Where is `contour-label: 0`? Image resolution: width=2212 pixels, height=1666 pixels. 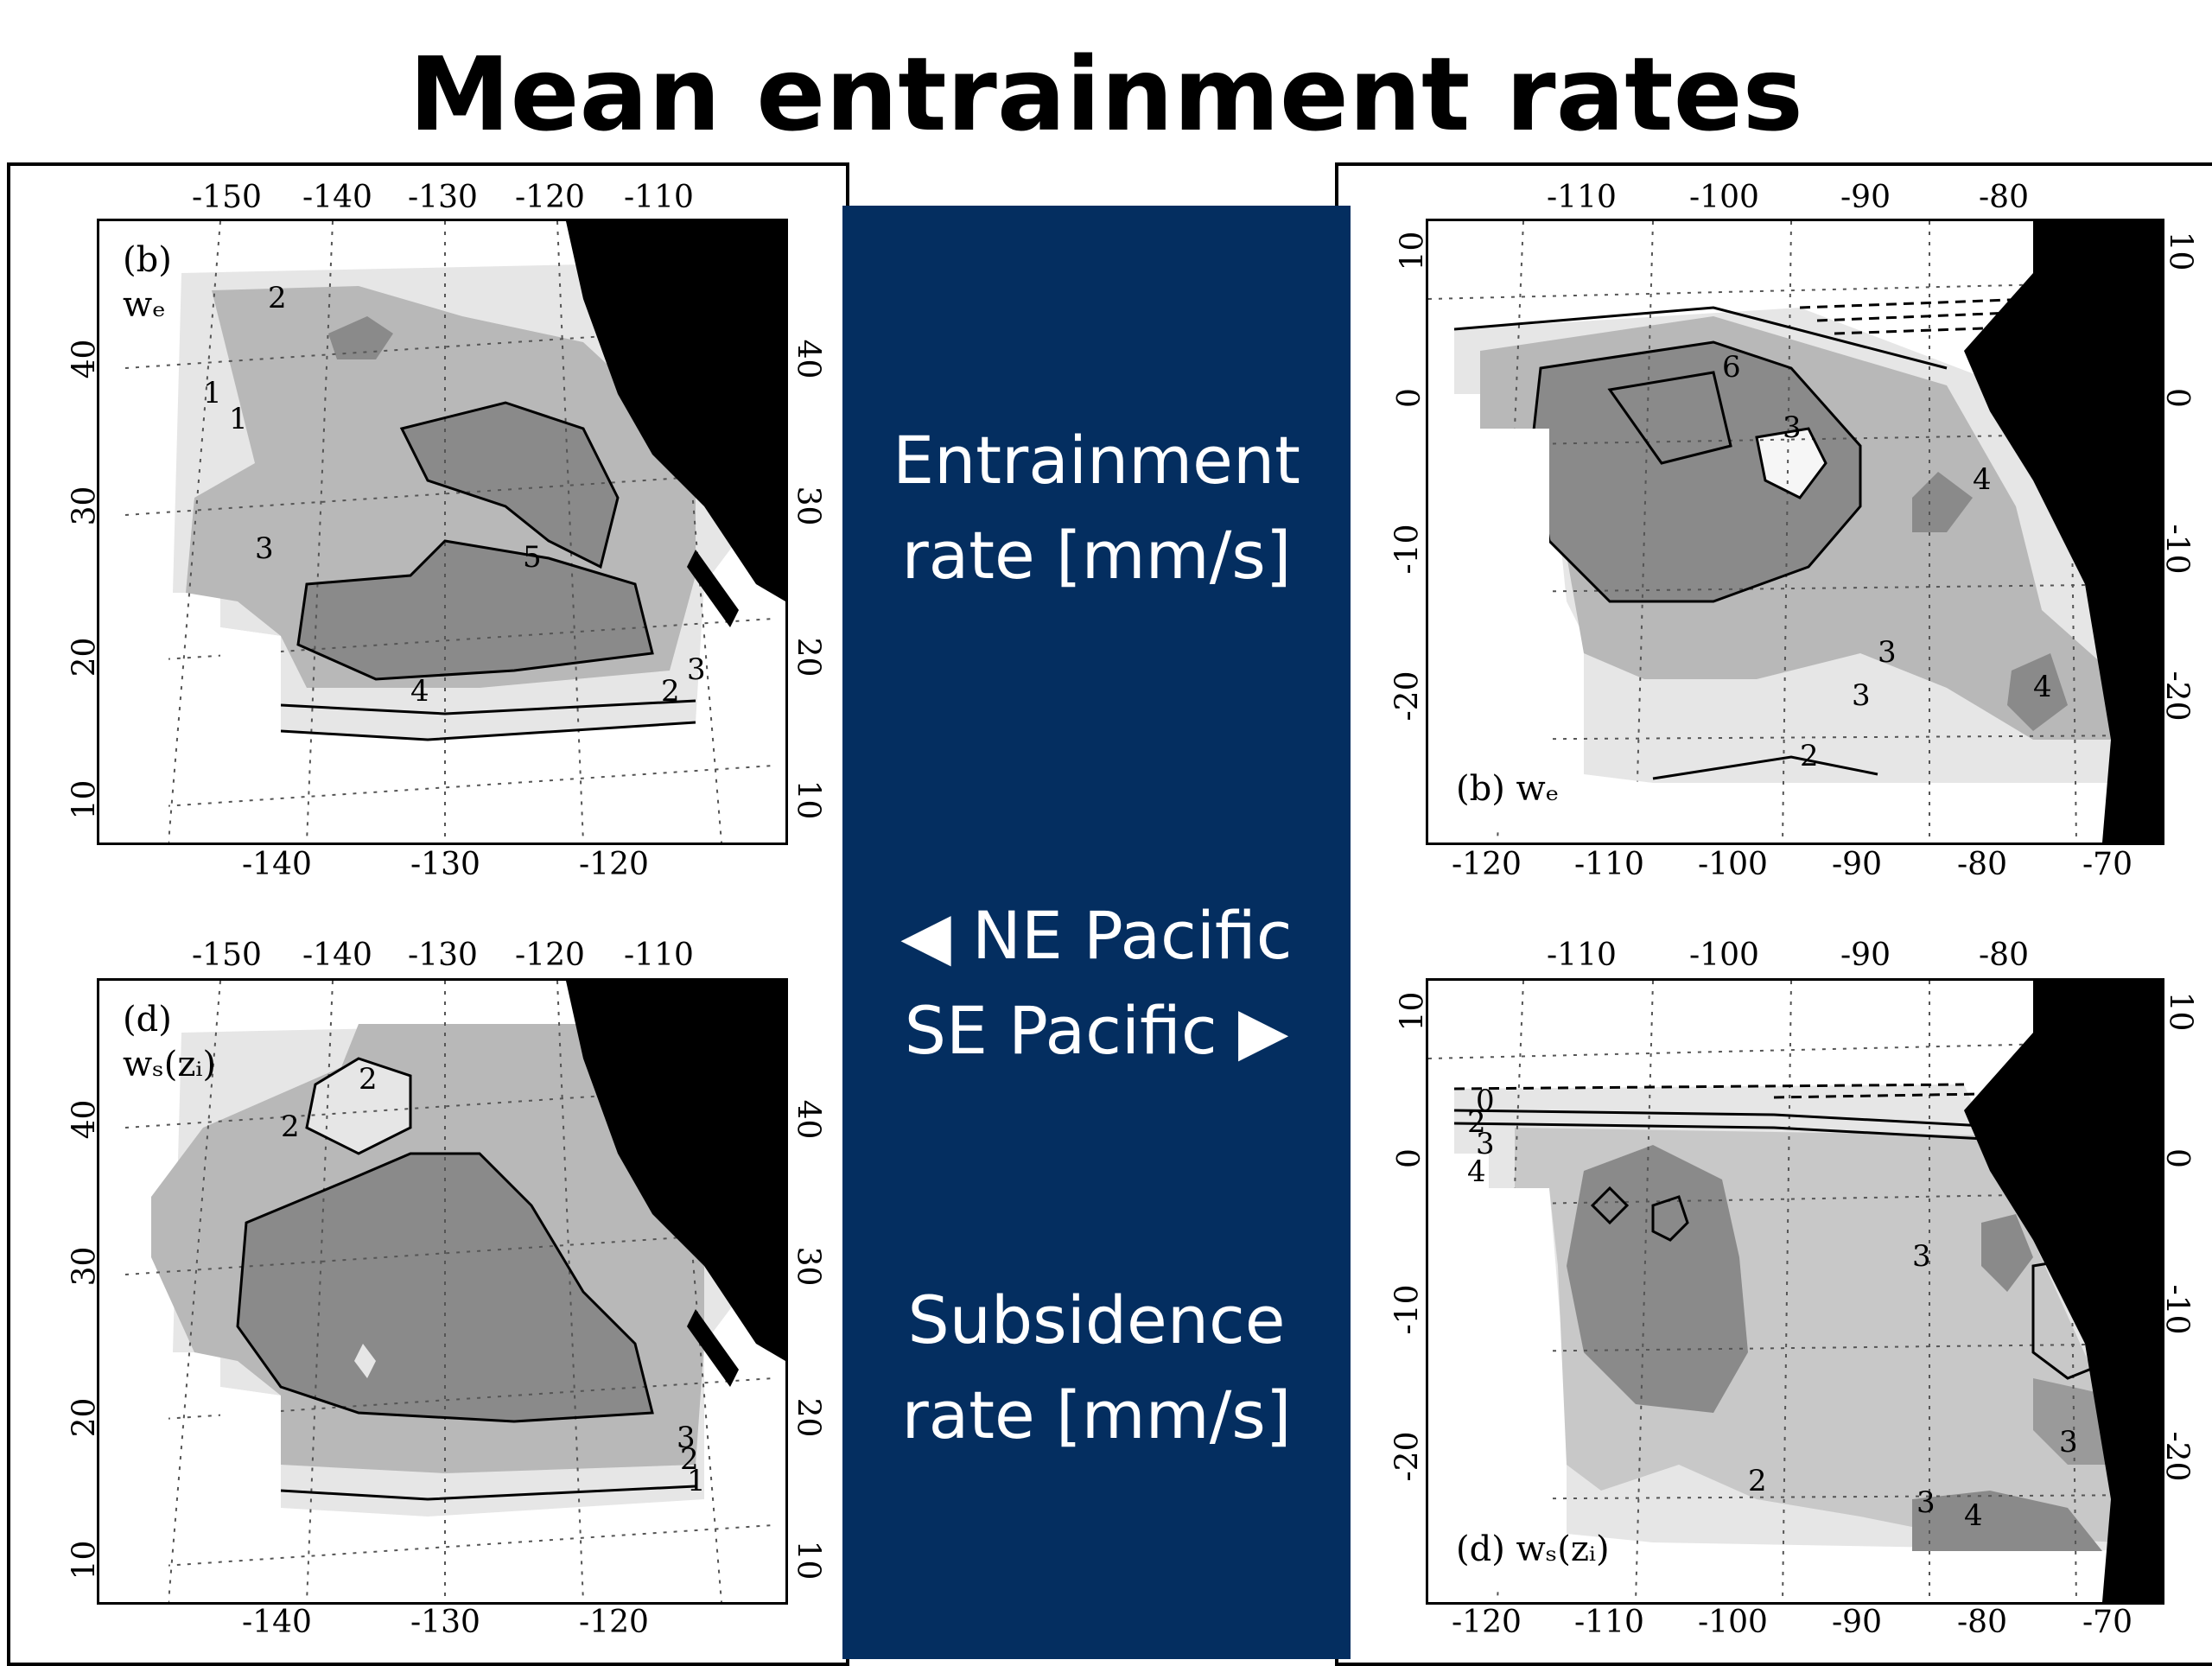
contour-label: 0 is located at coordinates (1485, 1101).